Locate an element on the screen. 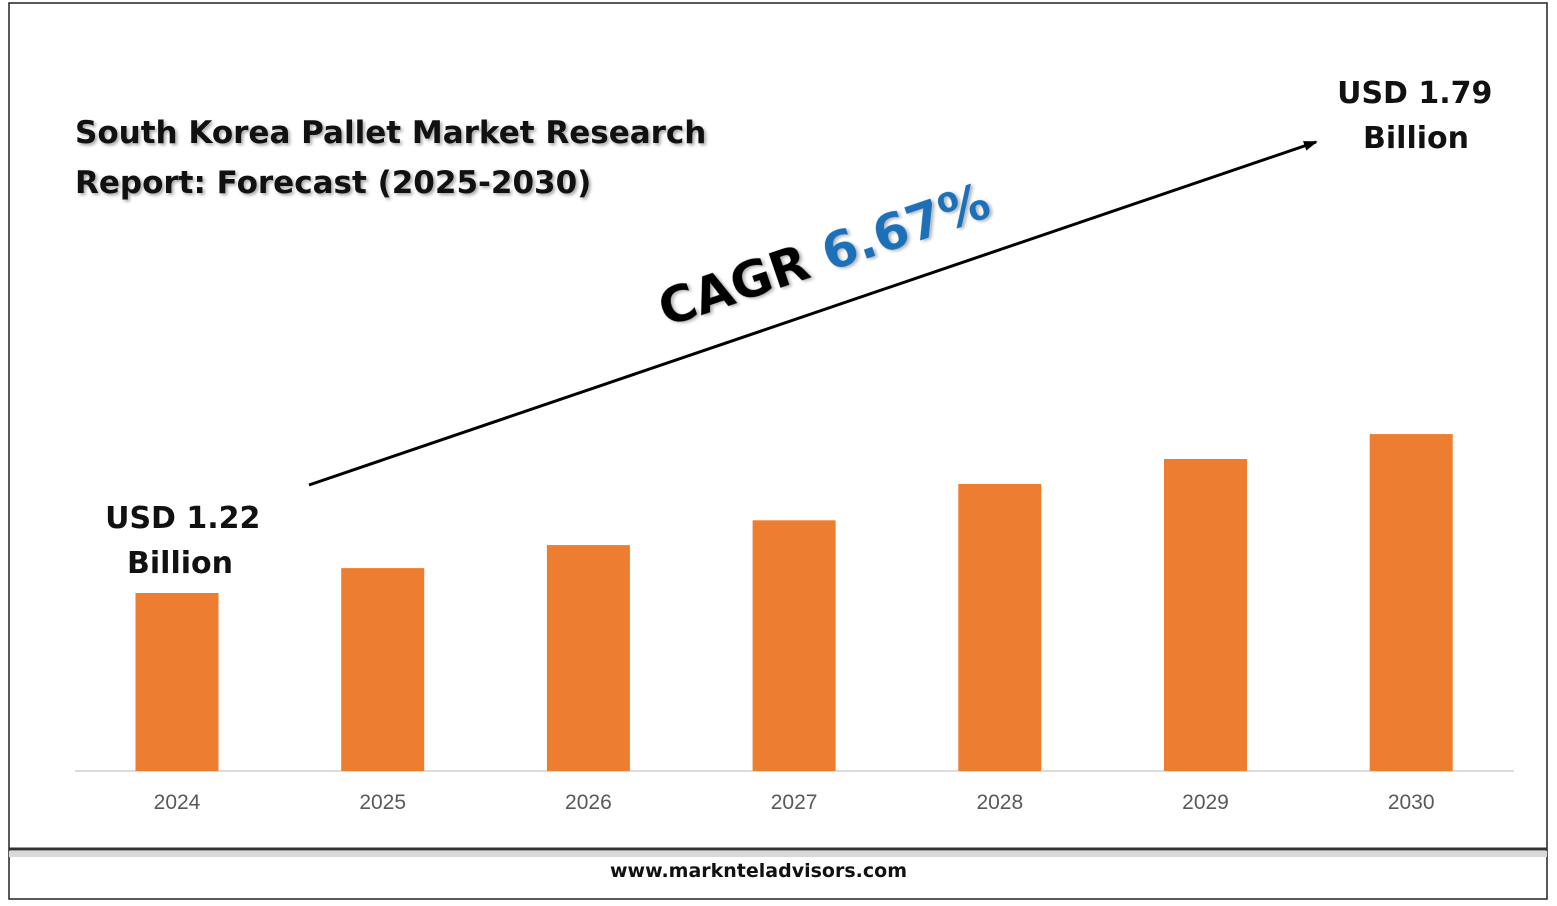 The height and width of the screenshot is (906, 1557). x-tick-label-2028: 2028 is located at coordinates (999, 802).